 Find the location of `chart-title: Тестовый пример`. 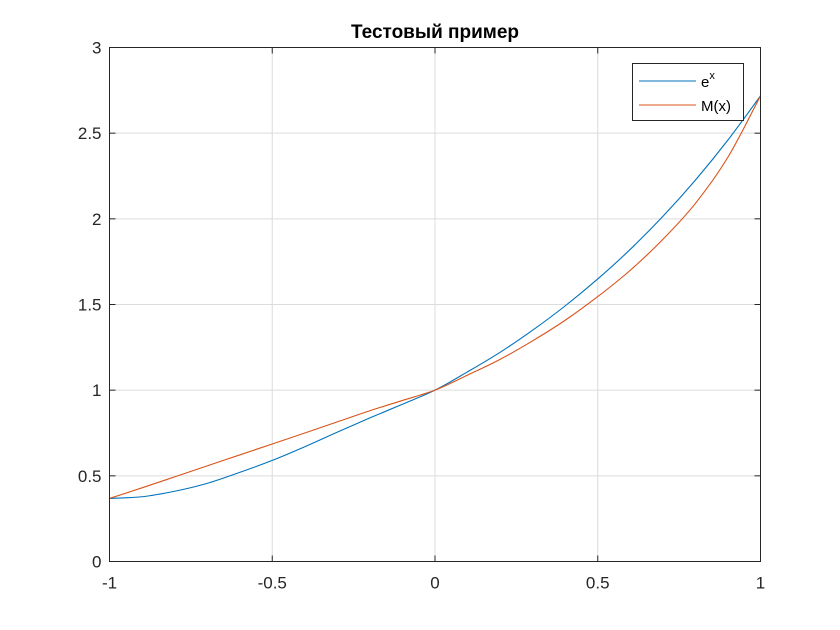

chart-title: Тестовый пример is located at coordinates (435, 32).